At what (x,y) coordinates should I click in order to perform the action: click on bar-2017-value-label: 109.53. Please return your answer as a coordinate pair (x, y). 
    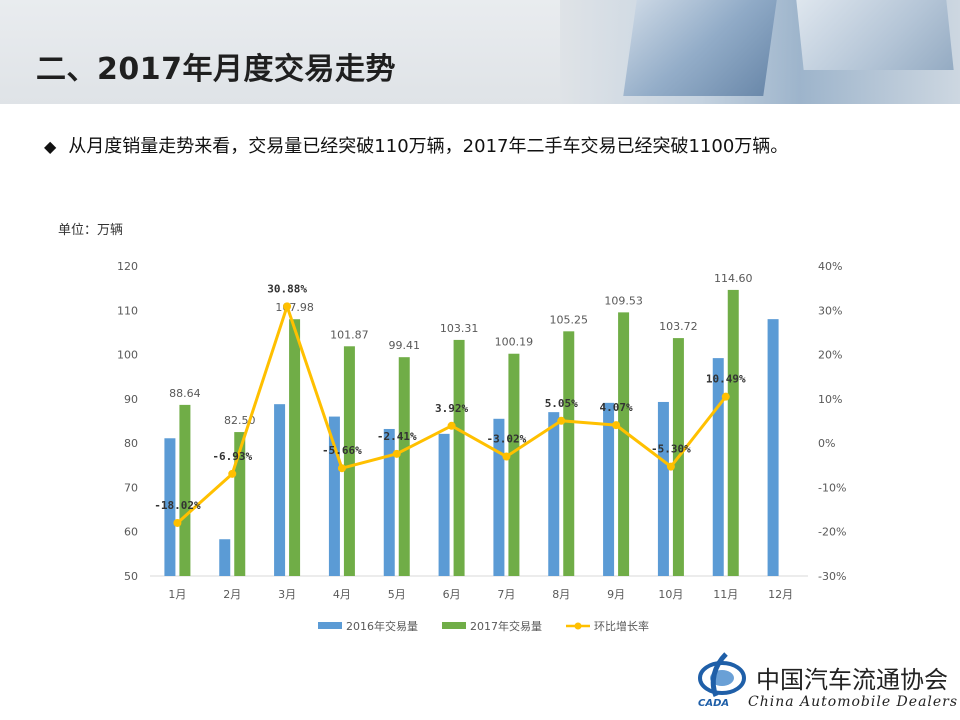
    Looking at the image, I should click on (623, 300).